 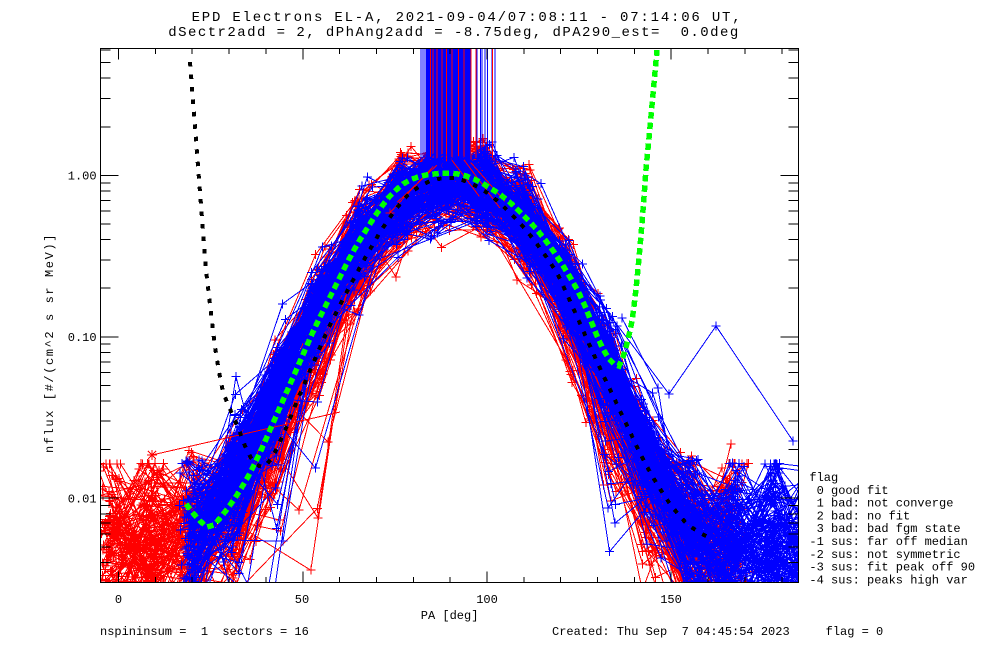 What do you see at coordinates (82, 500) in the screenshot?
I see `svg-text: 0.01` at bounding box center [82, 500].